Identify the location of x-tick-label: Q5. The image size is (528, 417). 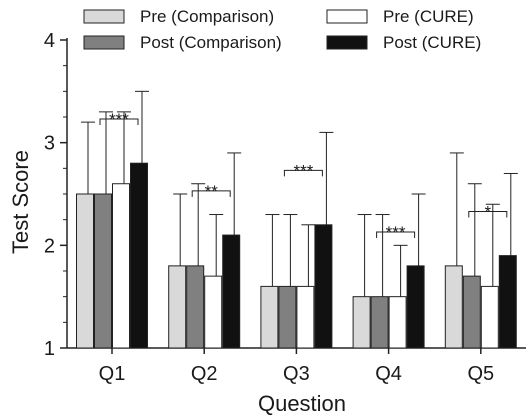
(480, 374).